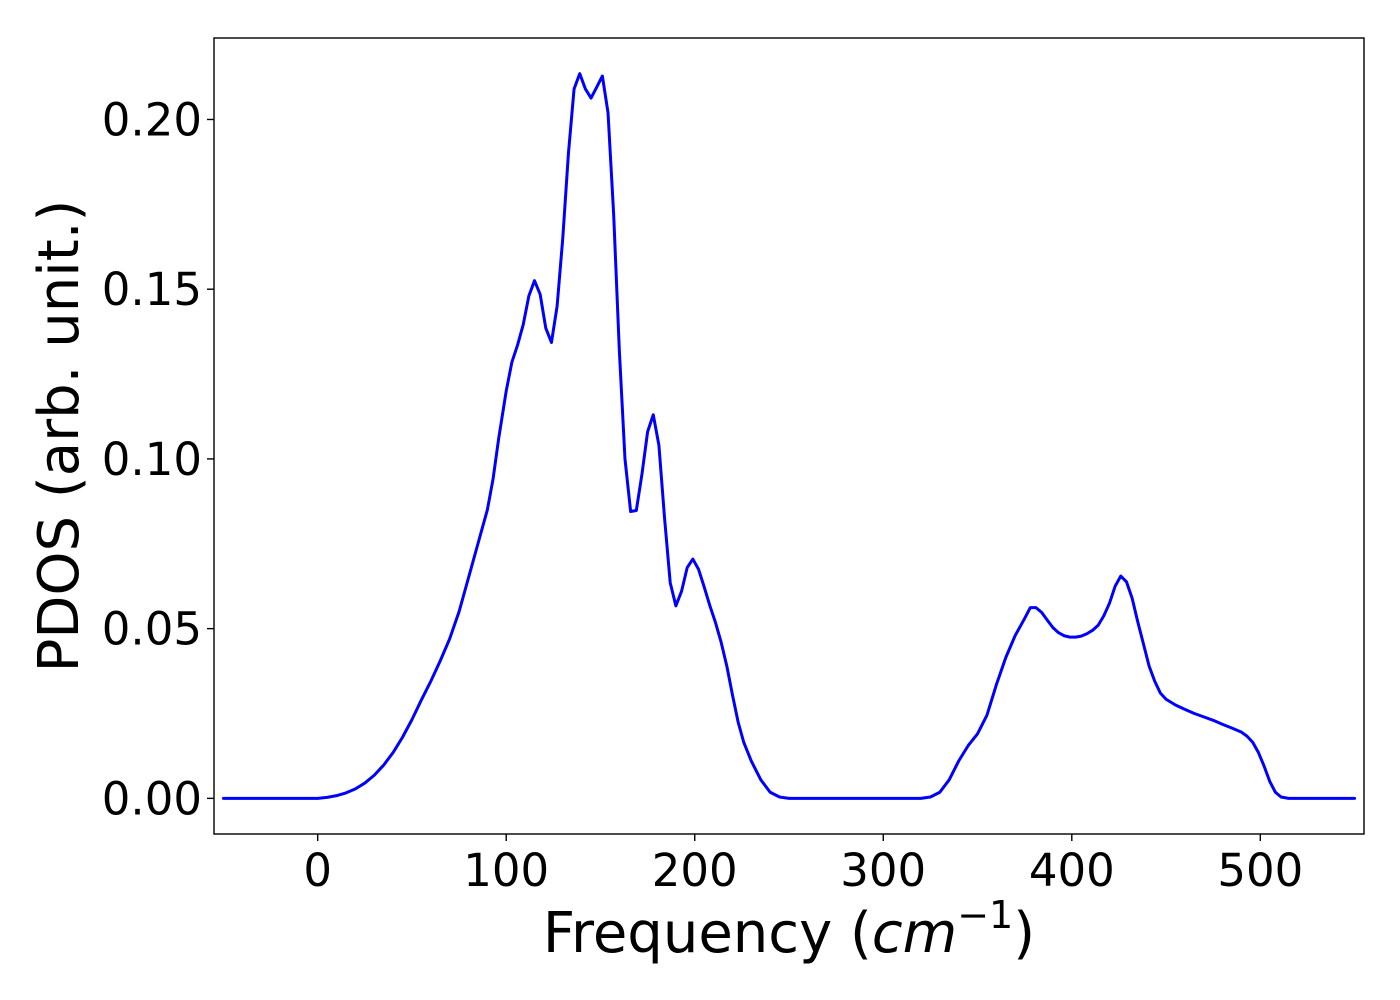 This screenshot has width=1400, height=1000. Describe the element at coordinates (1260, 870) in the screenshot. I see `x-tick-label: 500` at that location.